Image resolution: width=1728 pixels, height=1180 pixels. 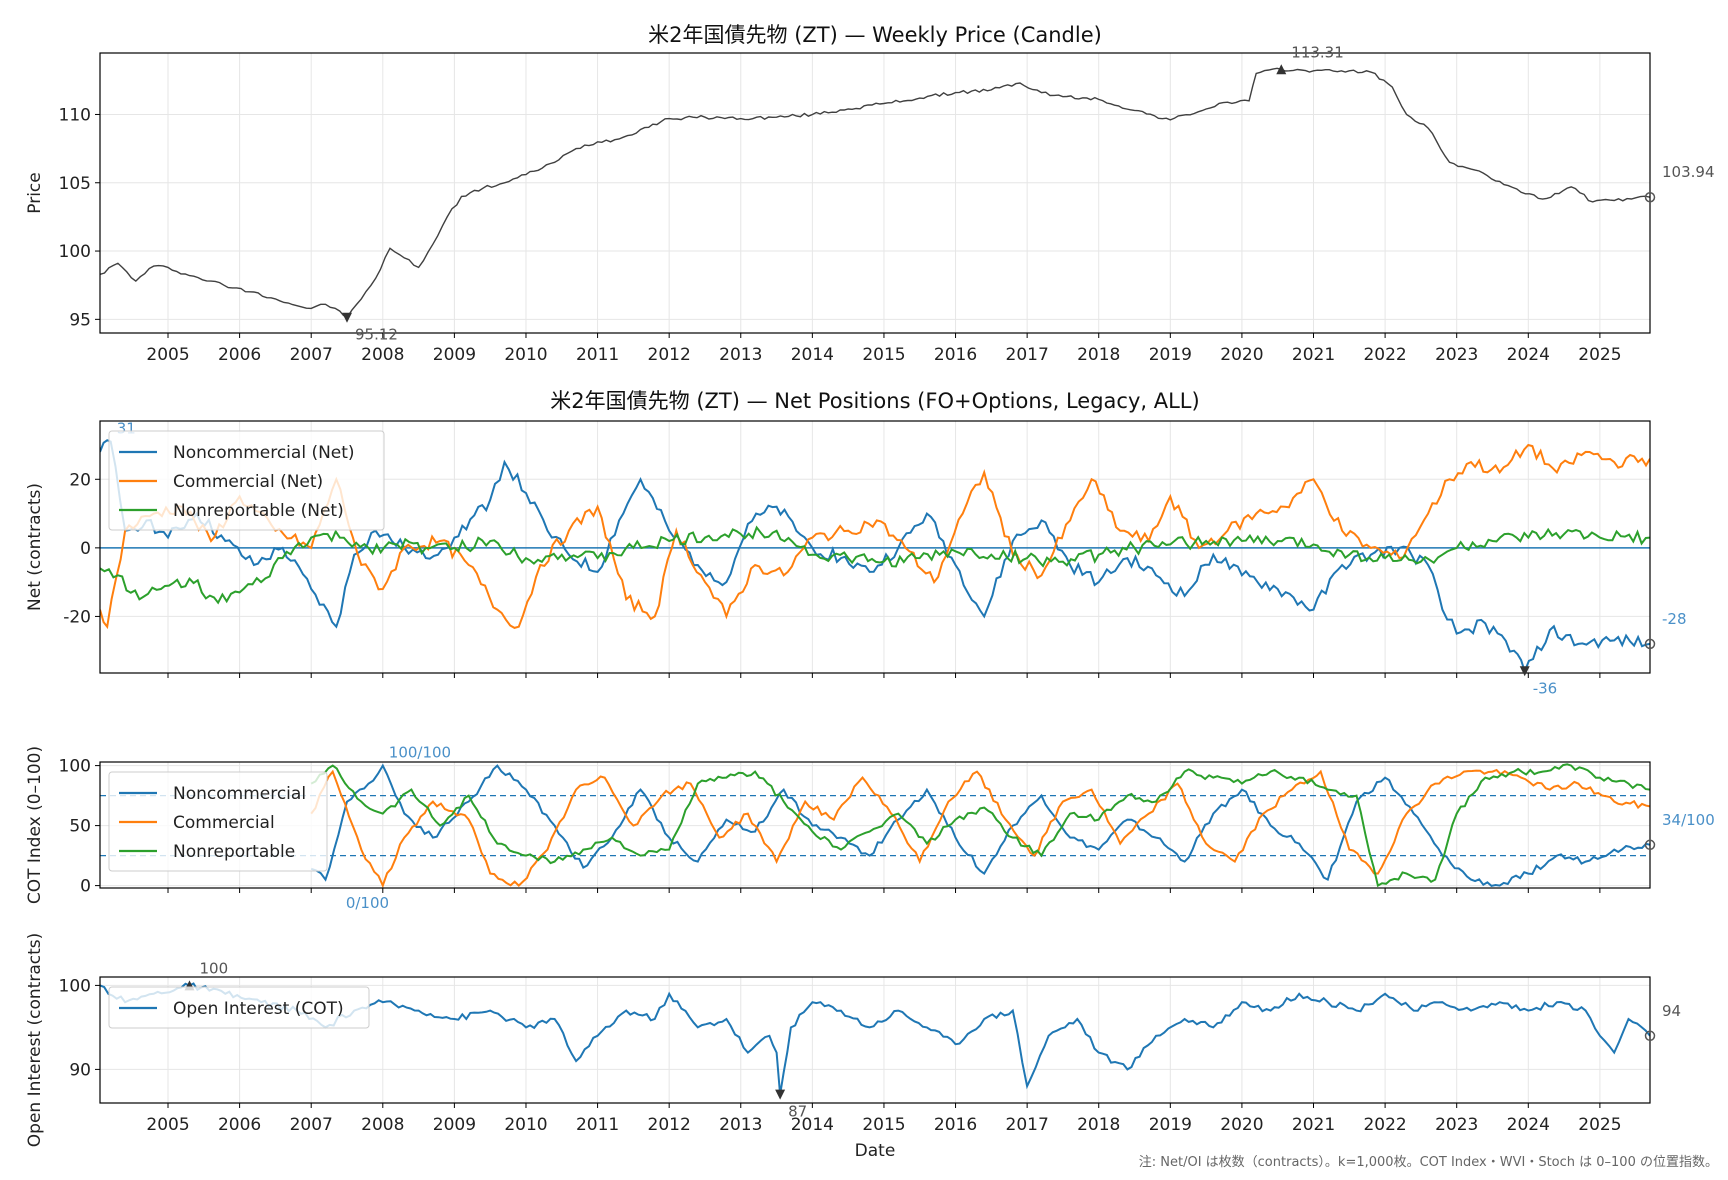 I want to click on legend: Open Interest (COT), so click(x=239, y=1007).